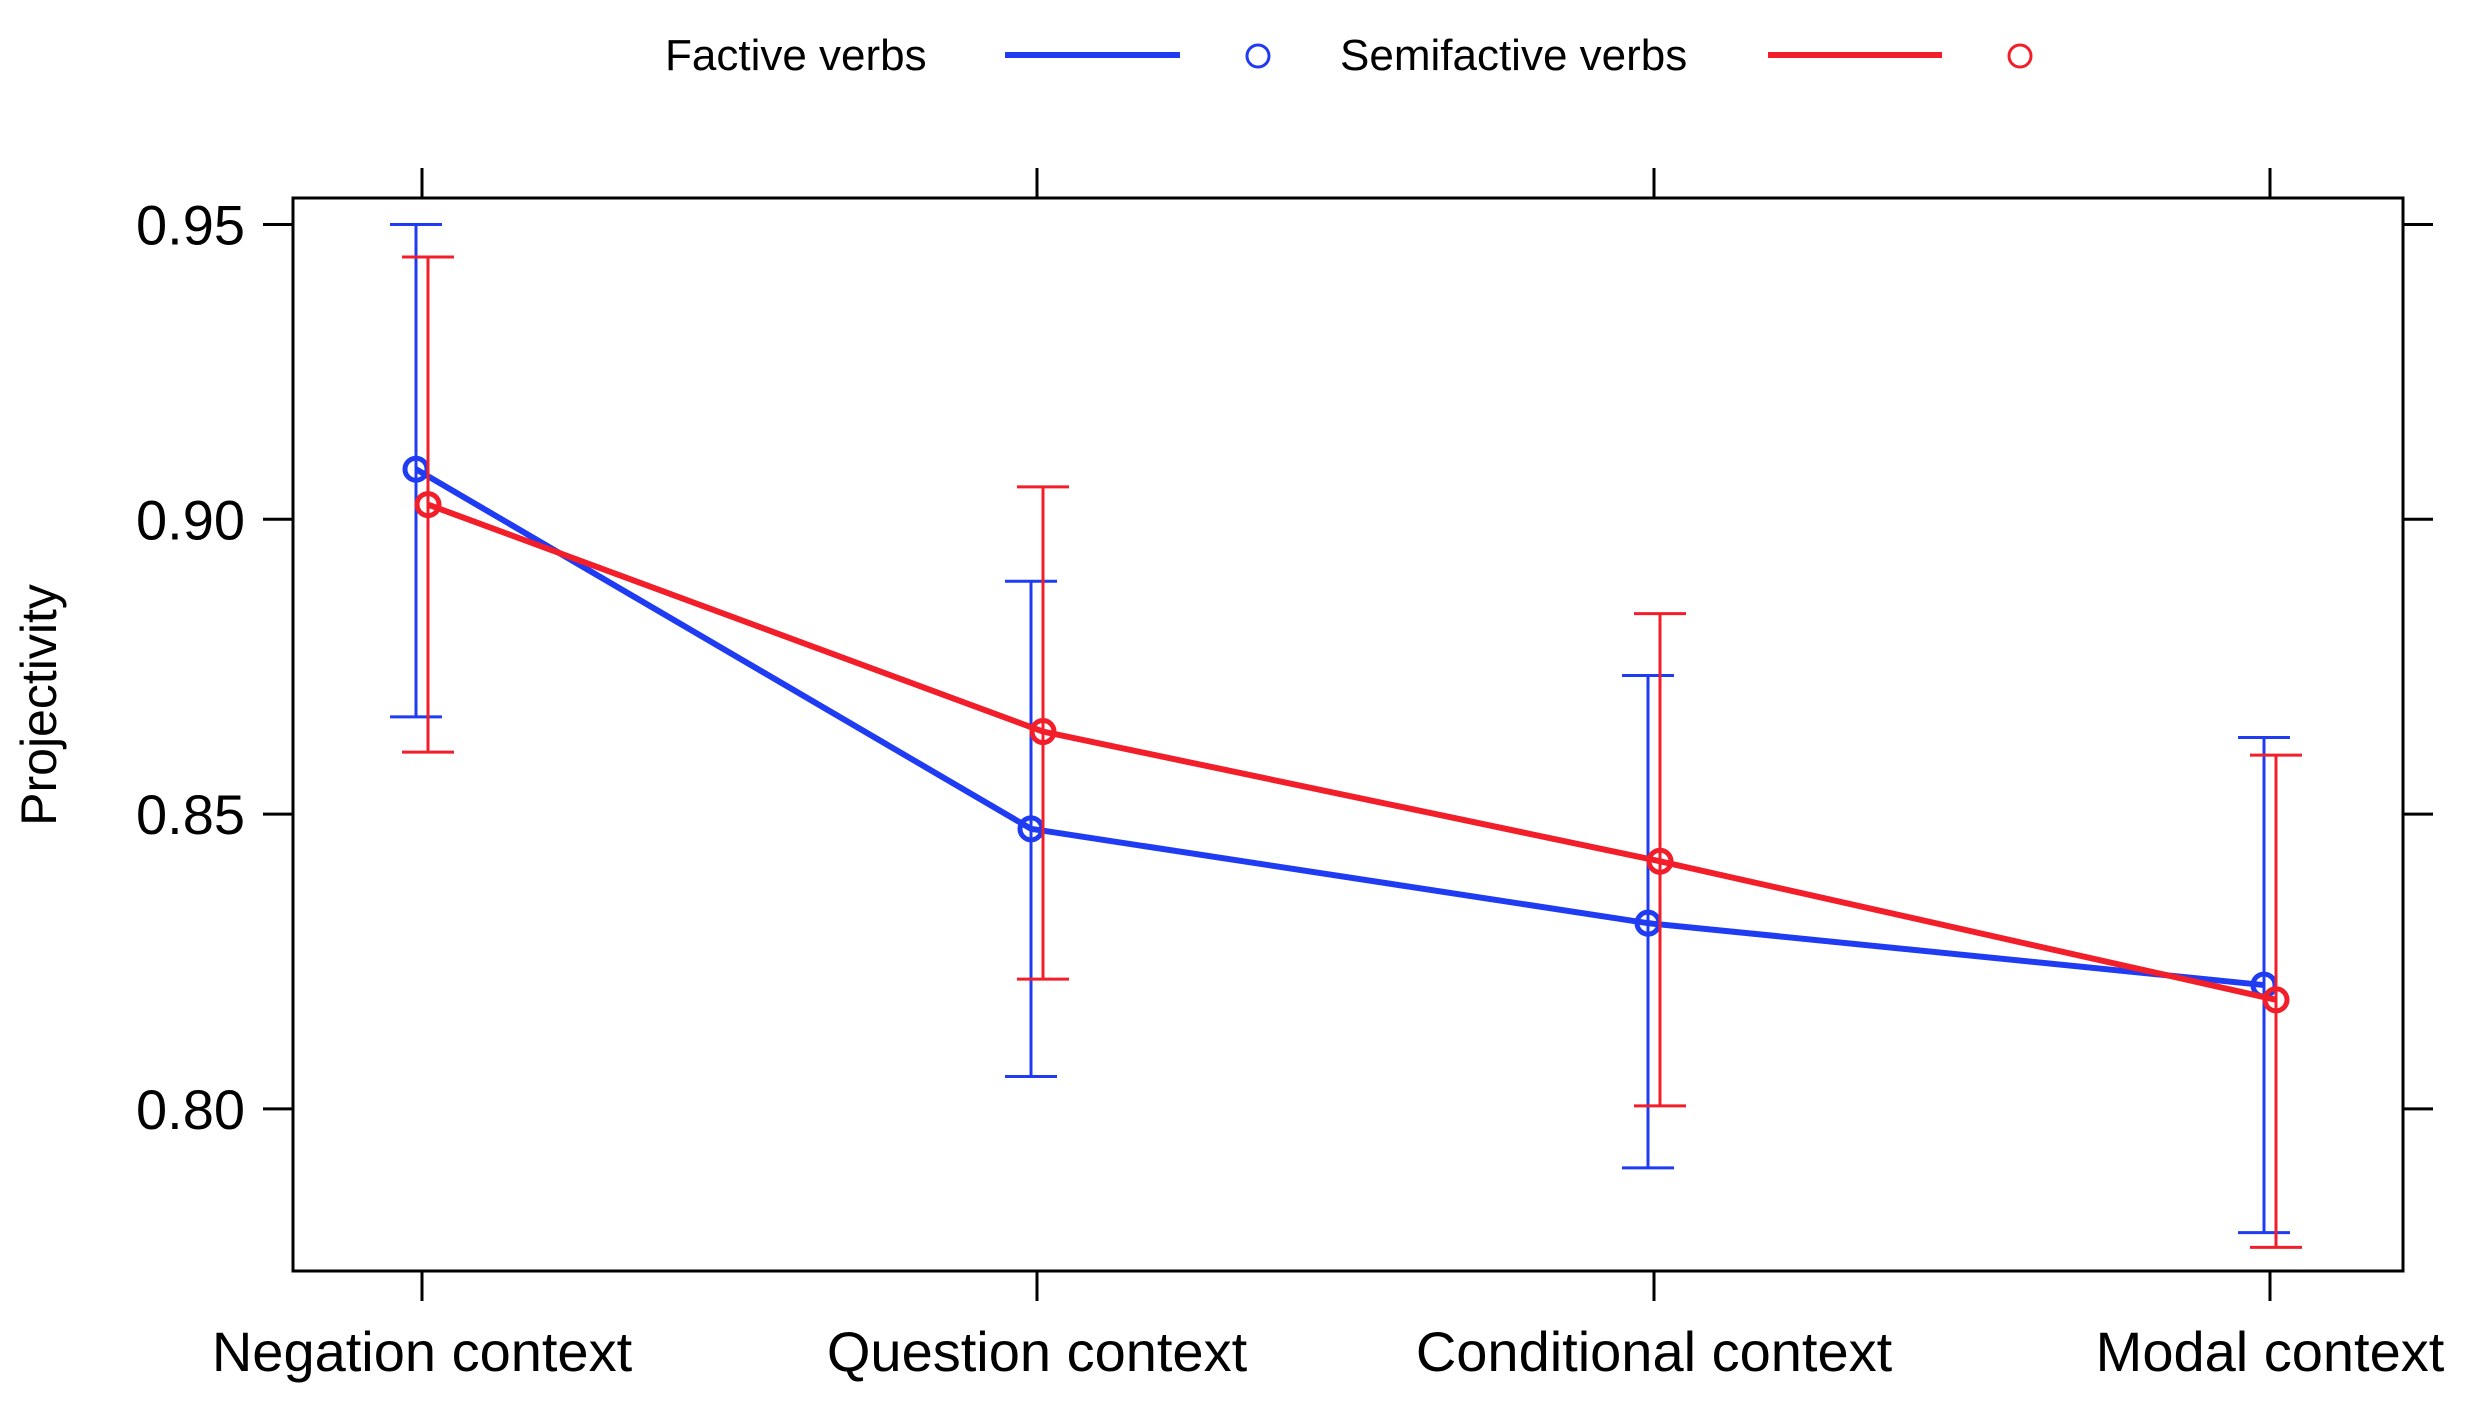  Describe the element at coordinates (422, 1351) in the screenshot. I see `x-tick-label: Negation context` at that location.